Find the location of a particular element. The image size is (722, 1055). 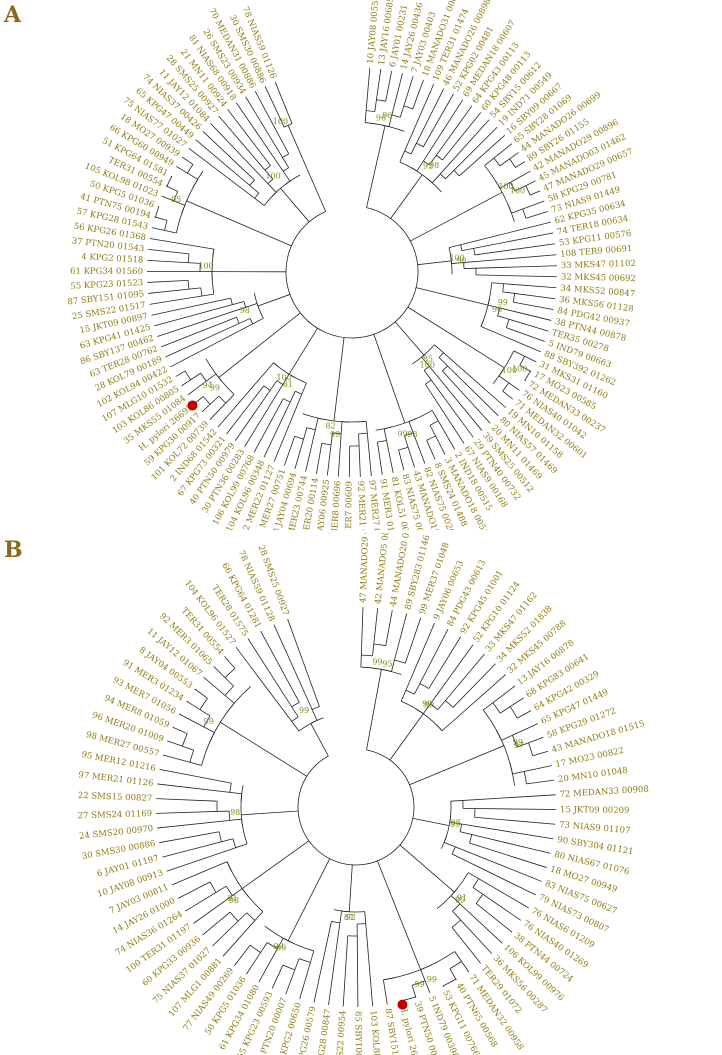

bootstrap-value: 94 is located at coordinates (208, 385).